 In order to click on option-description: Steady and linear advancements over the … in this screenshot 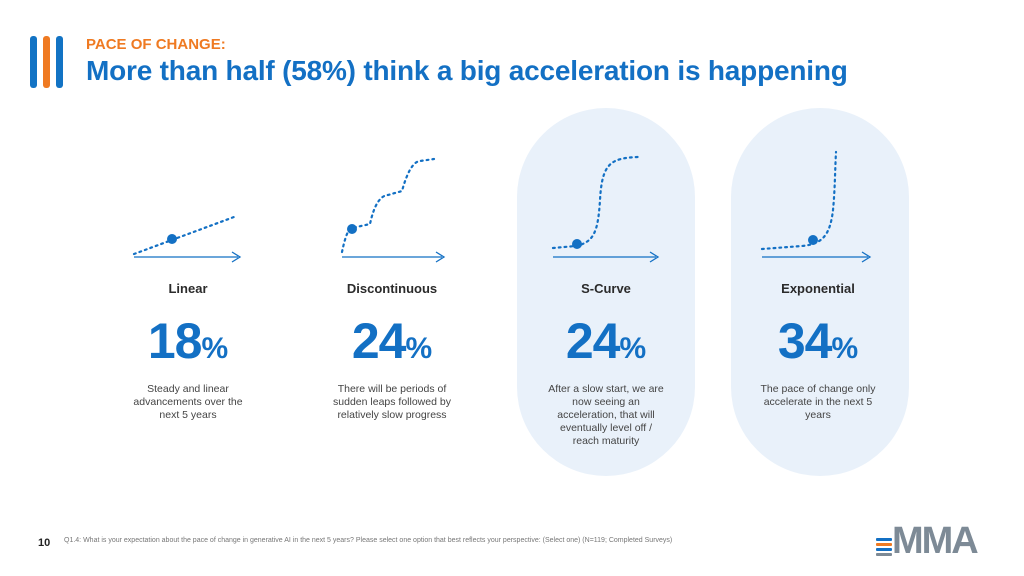, I will do `click(188, 402)`.